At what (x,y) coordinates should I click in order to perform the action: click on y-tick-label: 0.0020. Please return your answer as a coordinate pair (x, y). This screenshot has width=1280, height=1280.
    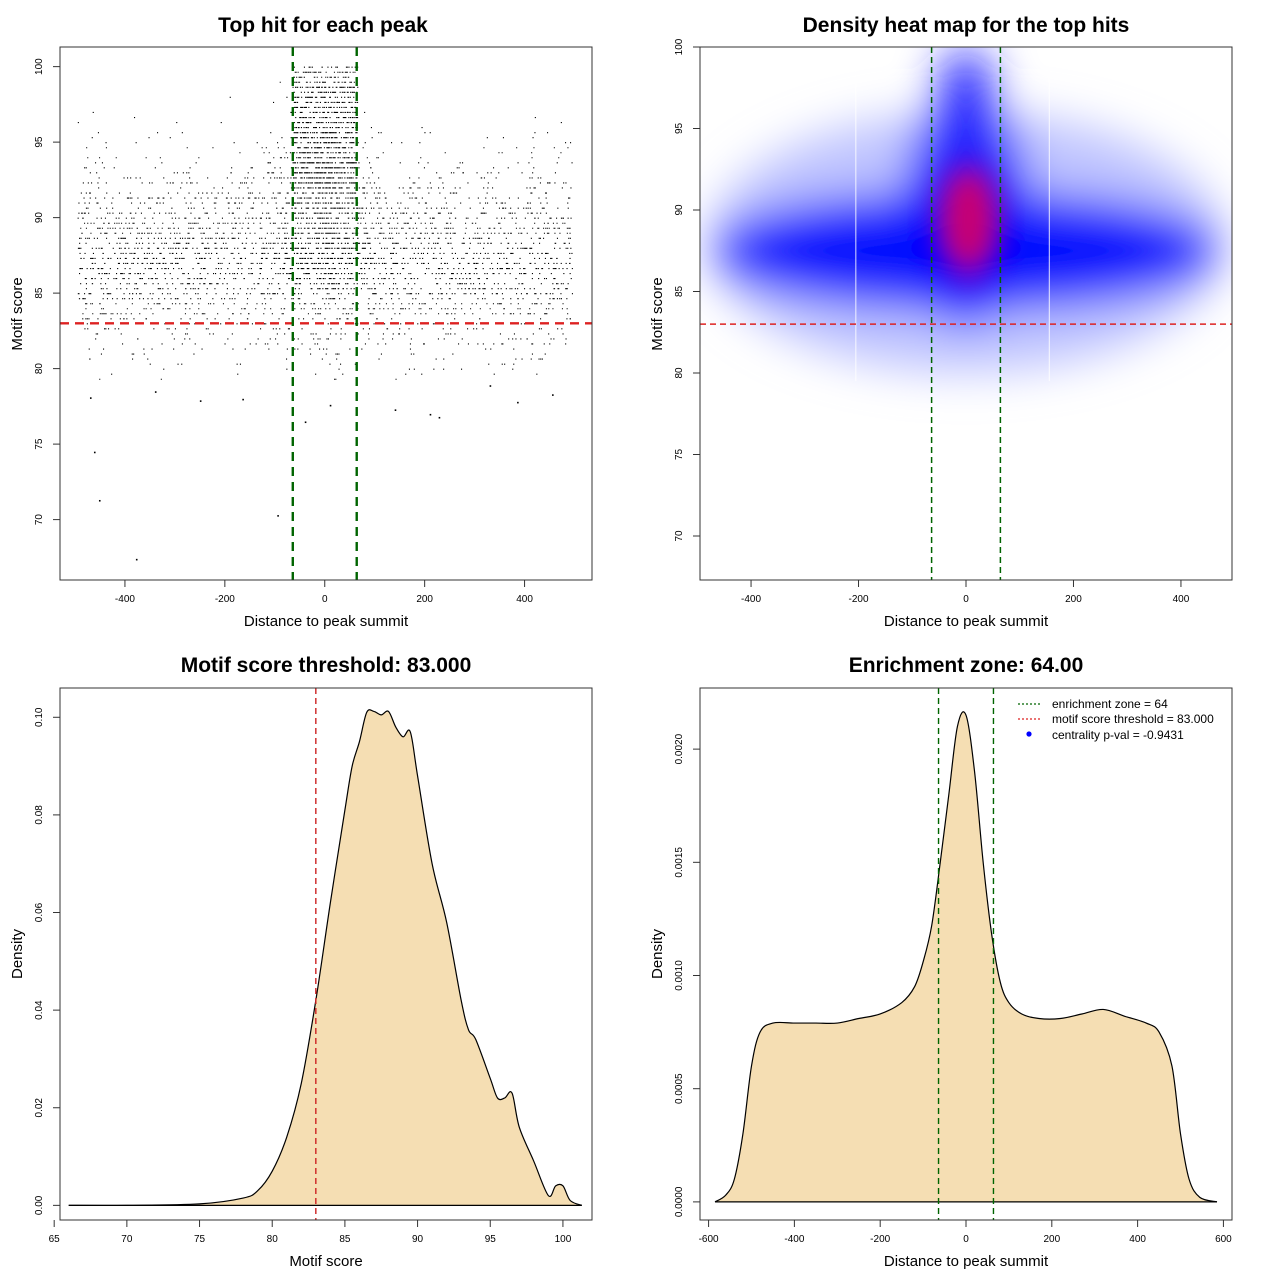
    Looking at the image, I should click on (679, 748).